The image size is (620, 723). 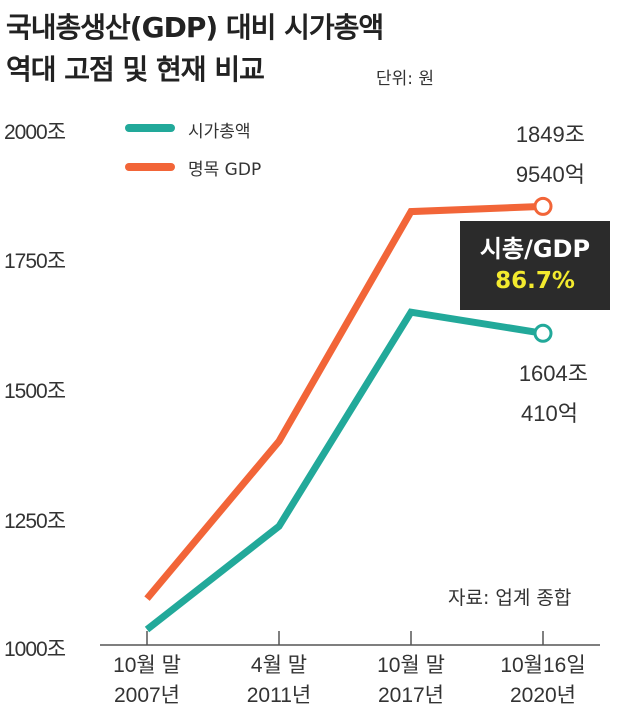 What do you see at coordinates (543, 333) in the screenshot?
I see `end-marker-market-cap` at bounding box center [543, 333].